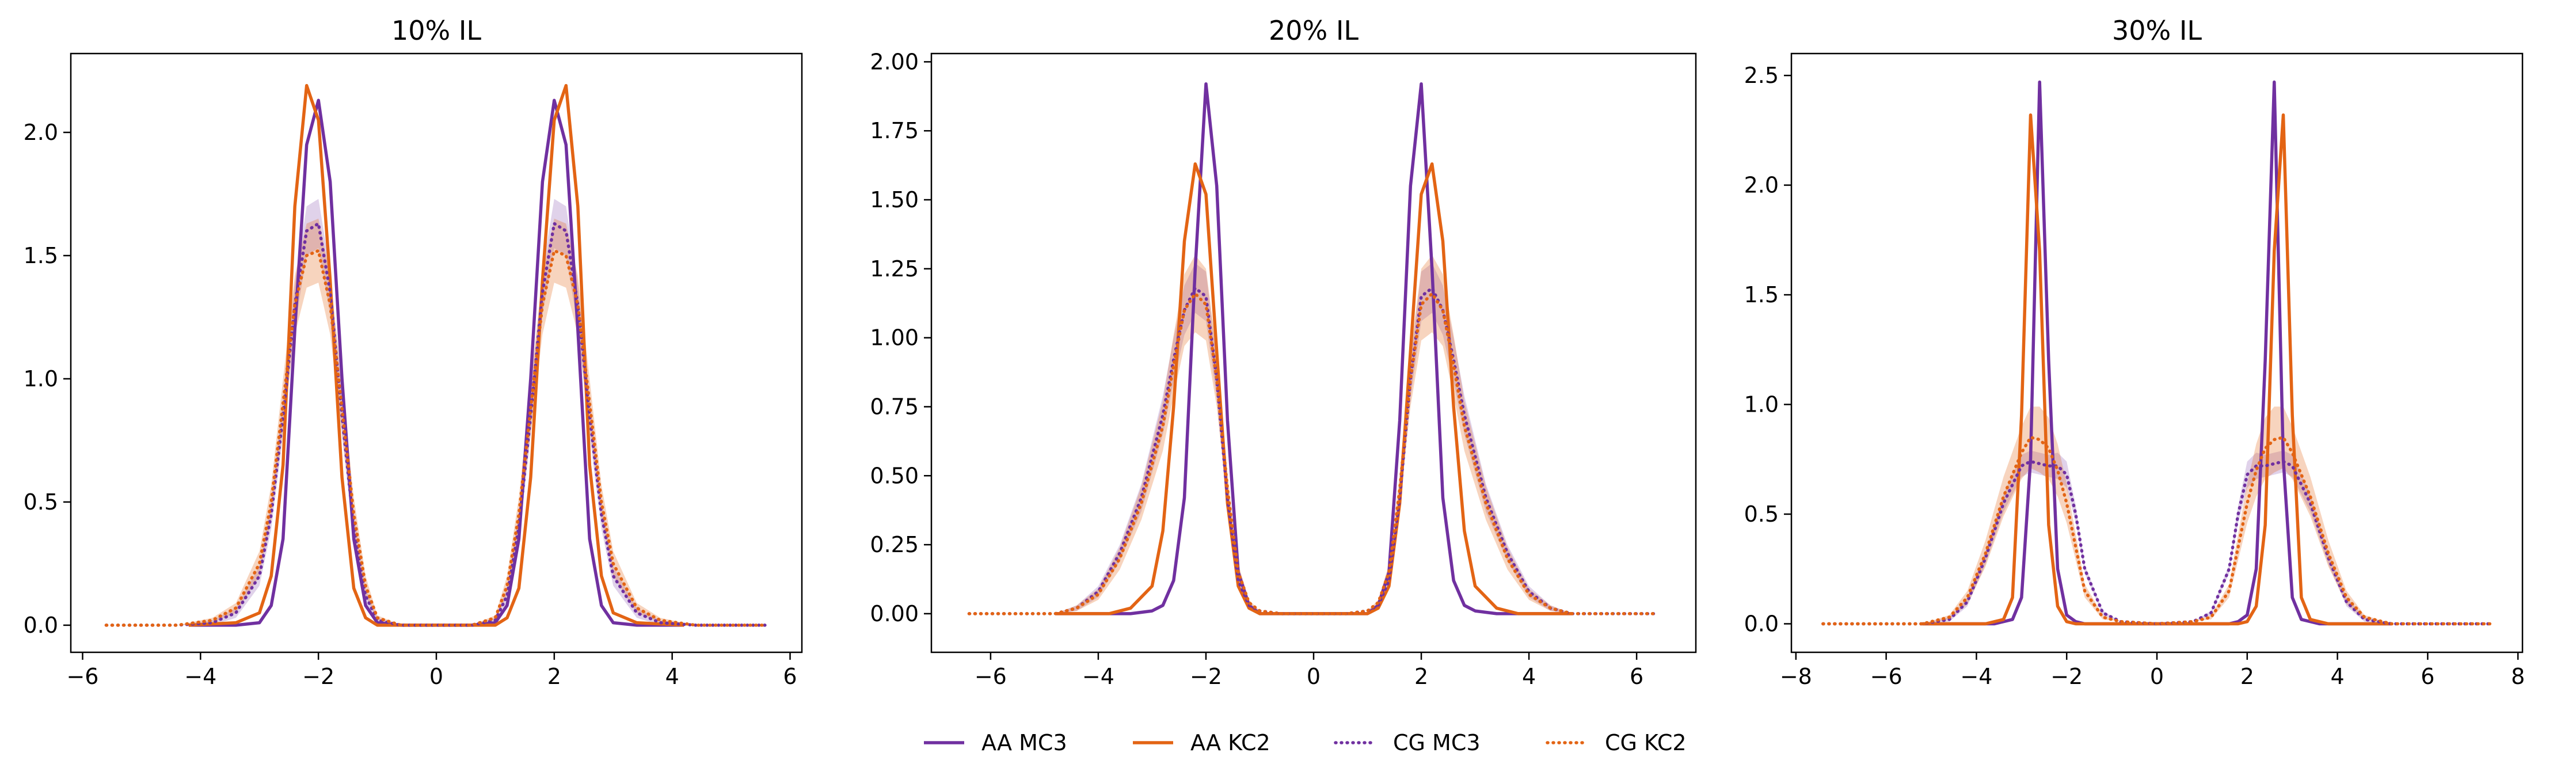 The height and width of the screenshot is (783, 2576). What do you see at coordinates (895, 475) in the screenshot?
I see `y-tick-label: 0.50` at bounding box center [895, 475].